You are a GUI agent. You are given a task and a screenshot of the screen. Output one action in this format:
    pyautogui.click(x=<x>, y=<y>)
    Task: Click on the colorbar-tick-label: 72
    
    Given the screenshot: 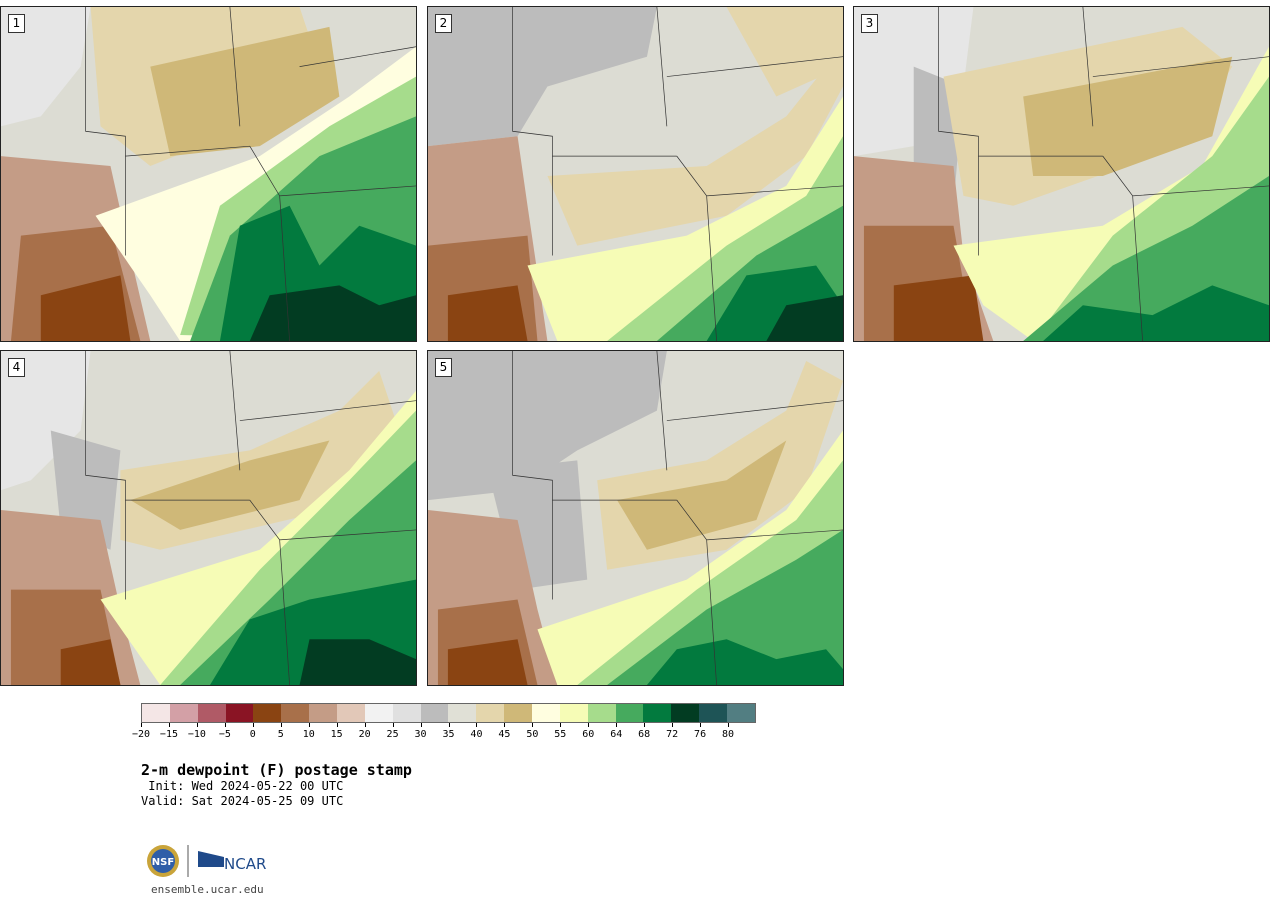 What is the action you would take?
    pyautogui.click(x=672, y=734)
    